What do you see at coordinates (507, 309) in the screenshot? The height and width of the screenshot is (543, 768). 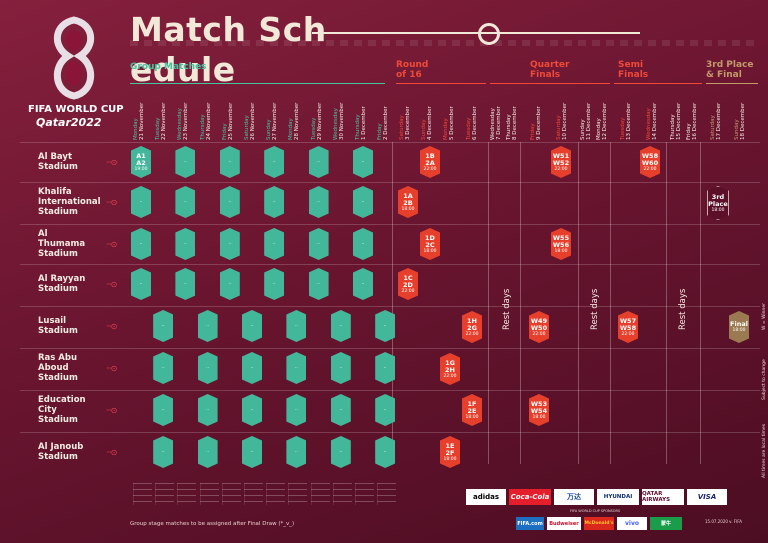 I see `rest-days-label-1: Rest days` at bounding box center [507, 309].